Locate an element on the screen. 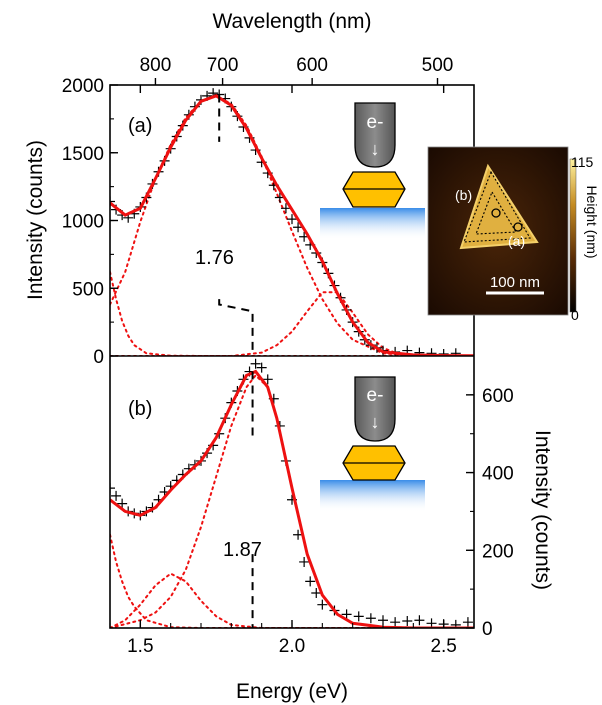  y-tick-label: 1500 is located at coordinates (83, 154).